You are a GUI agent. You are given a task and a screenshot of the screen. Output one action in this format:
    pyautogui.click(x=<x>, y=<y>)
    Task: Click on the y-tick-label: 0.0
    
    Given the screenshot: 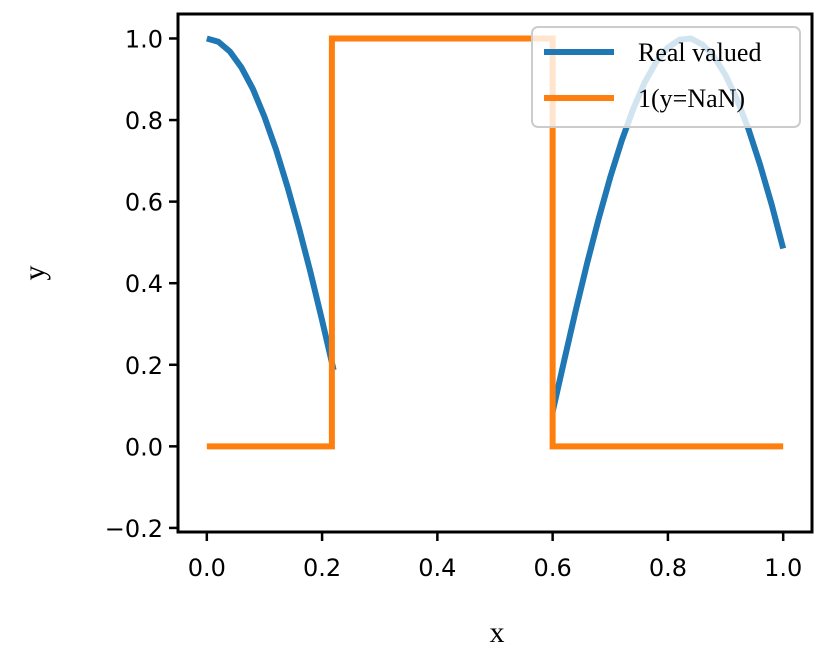 What is the action you would take?
    pyautogui.click(x=144, y=447)
    